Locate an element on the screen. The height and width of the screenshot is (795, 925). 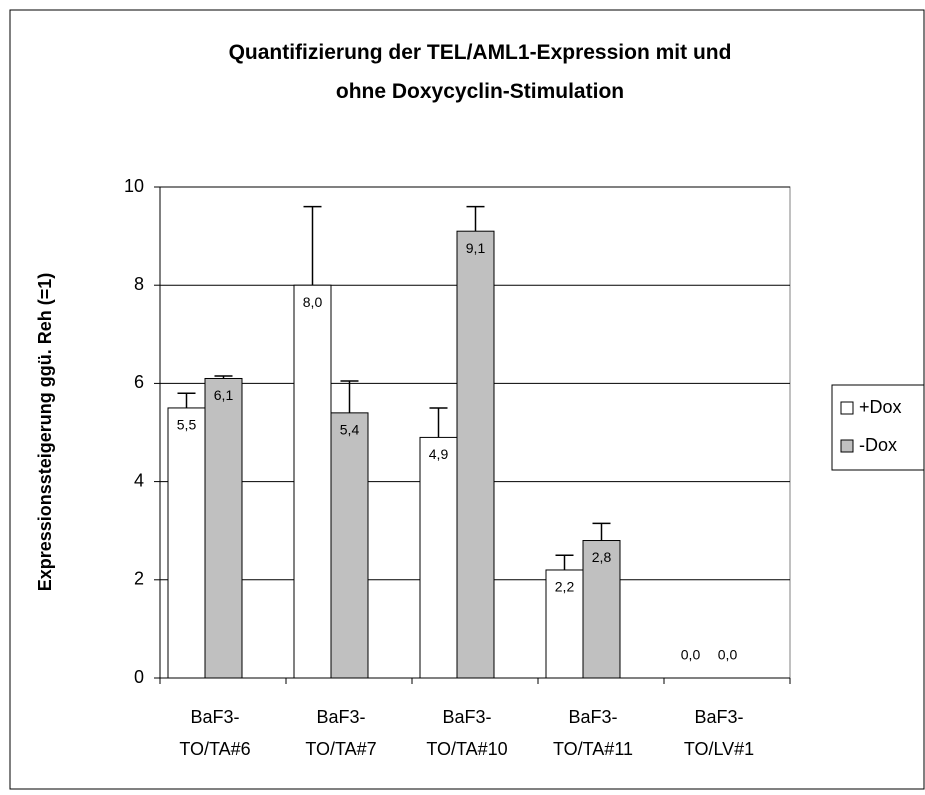
data-label: 5,5 is located at coordinates (187, 425).